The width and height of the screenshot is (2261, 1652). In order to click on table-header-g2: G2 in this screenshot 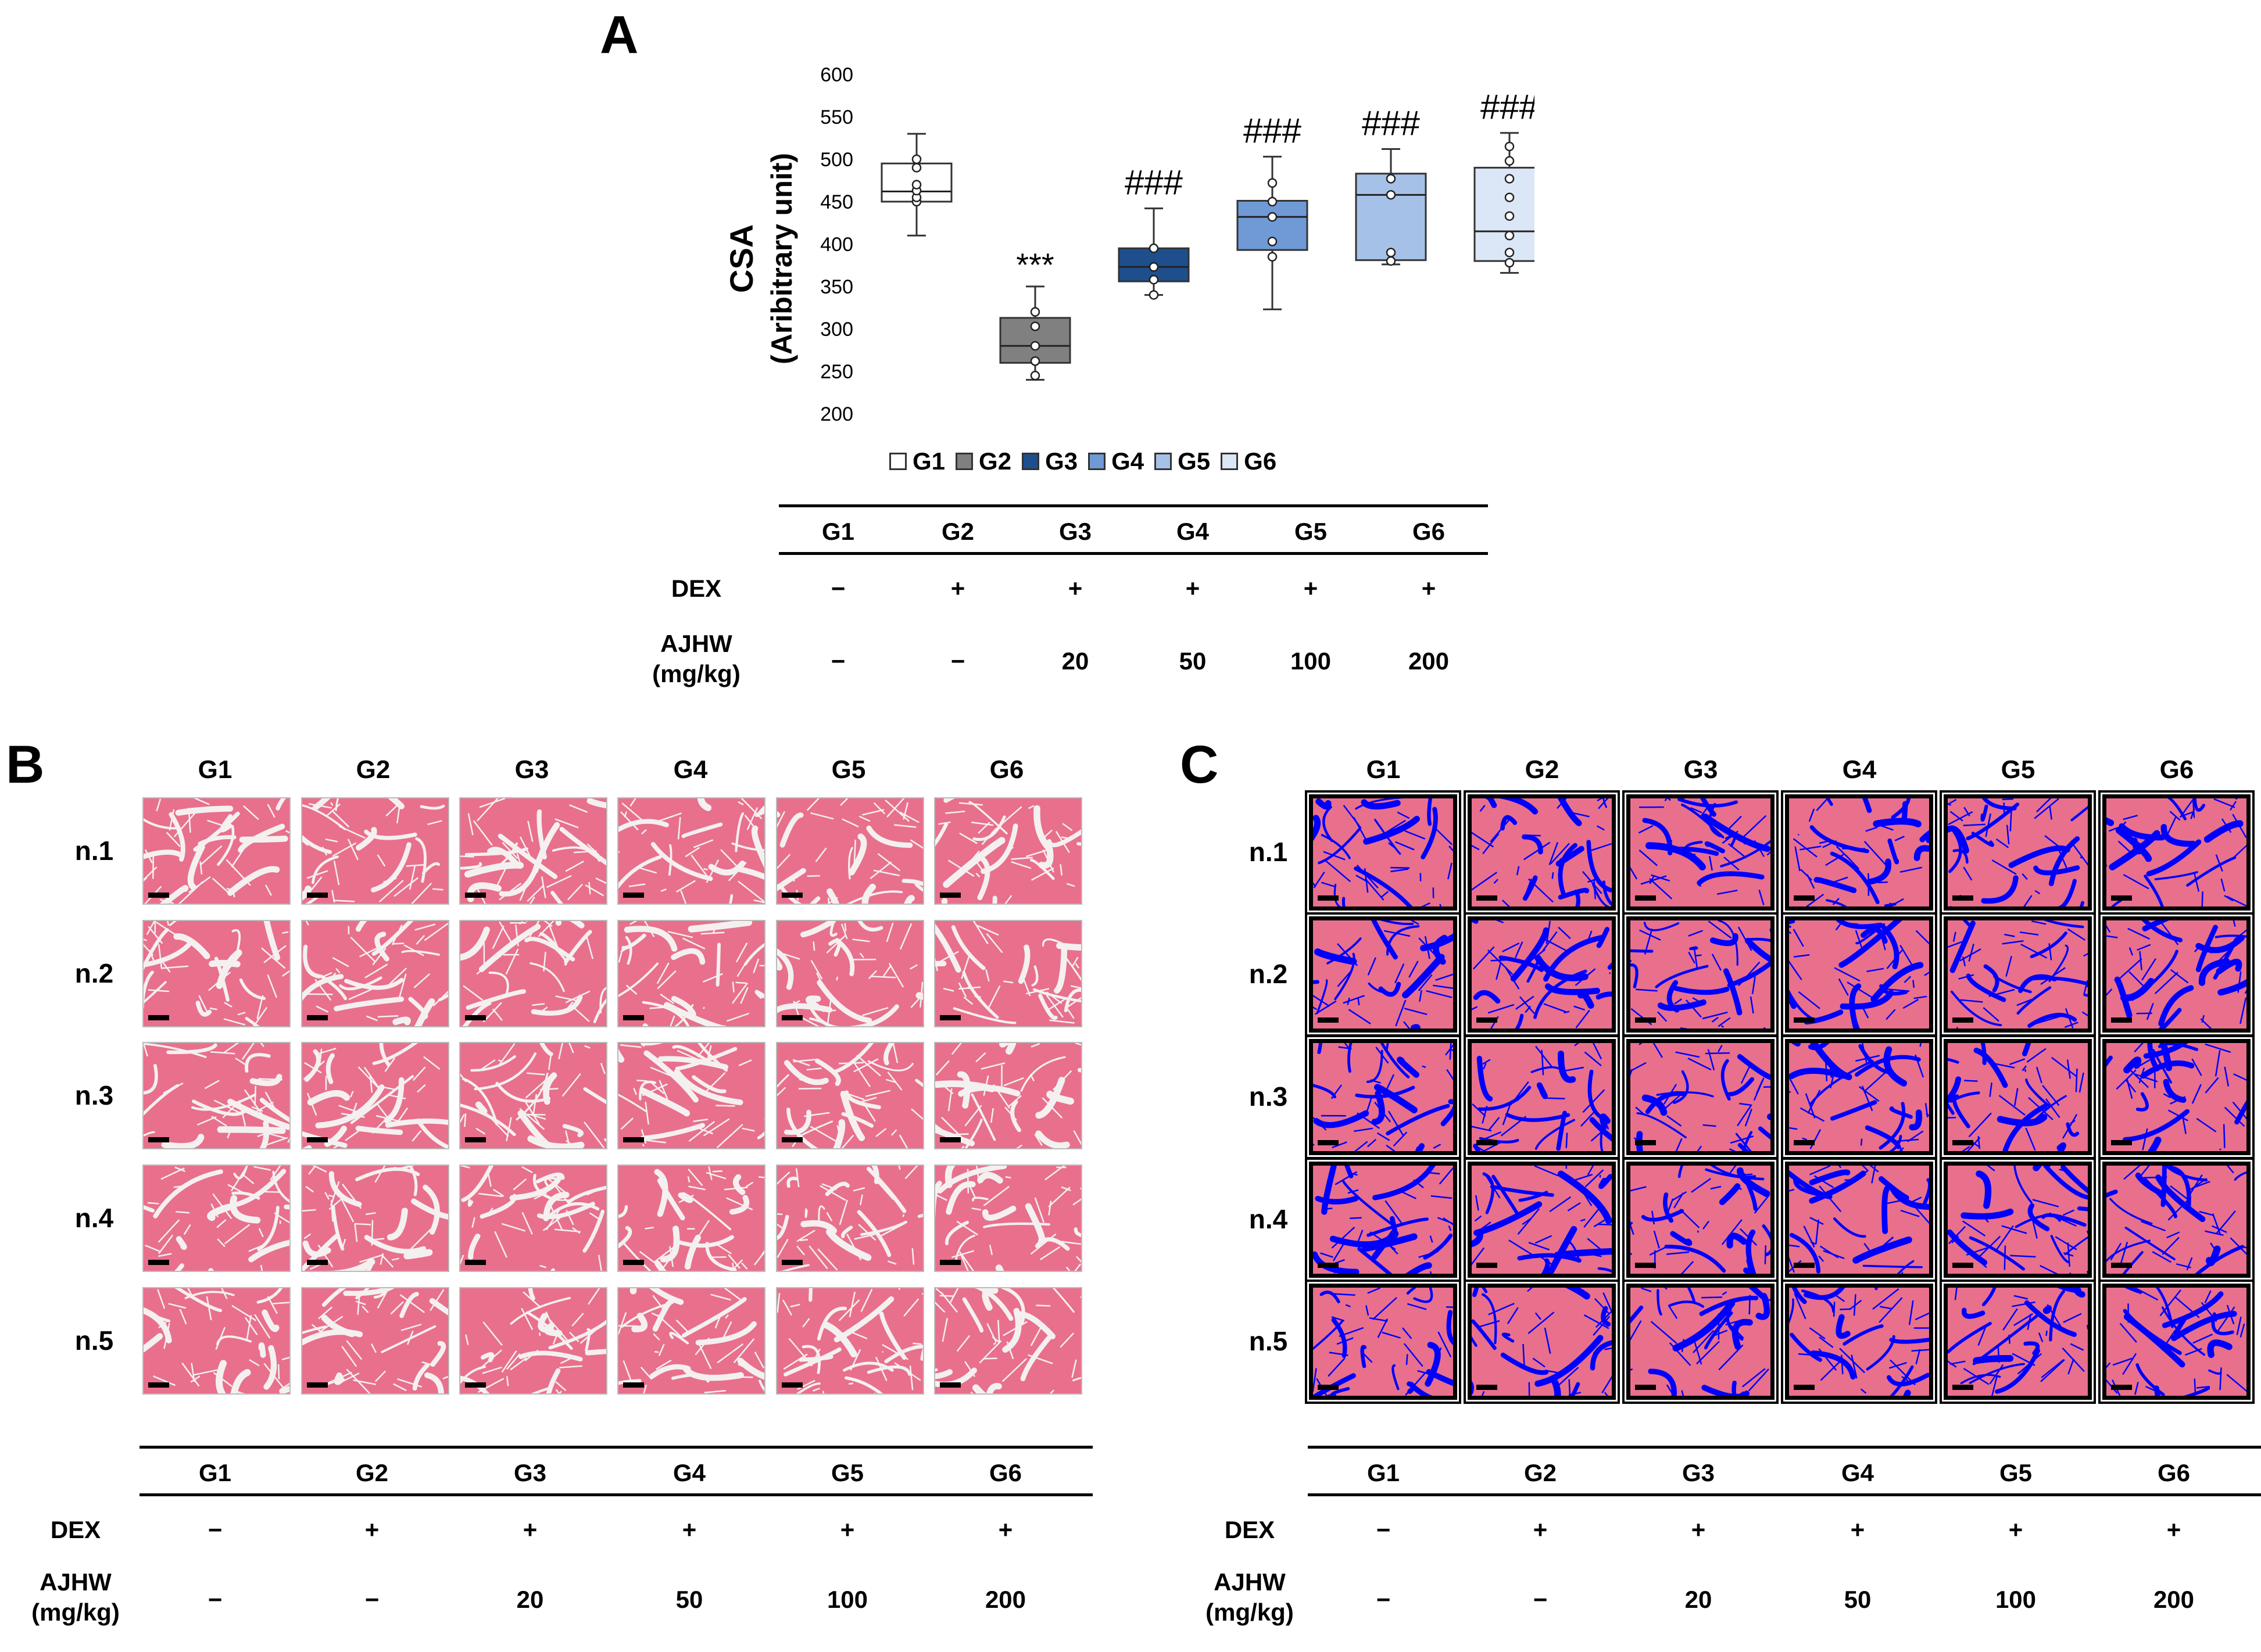, I will do `click(372, 1472)`.